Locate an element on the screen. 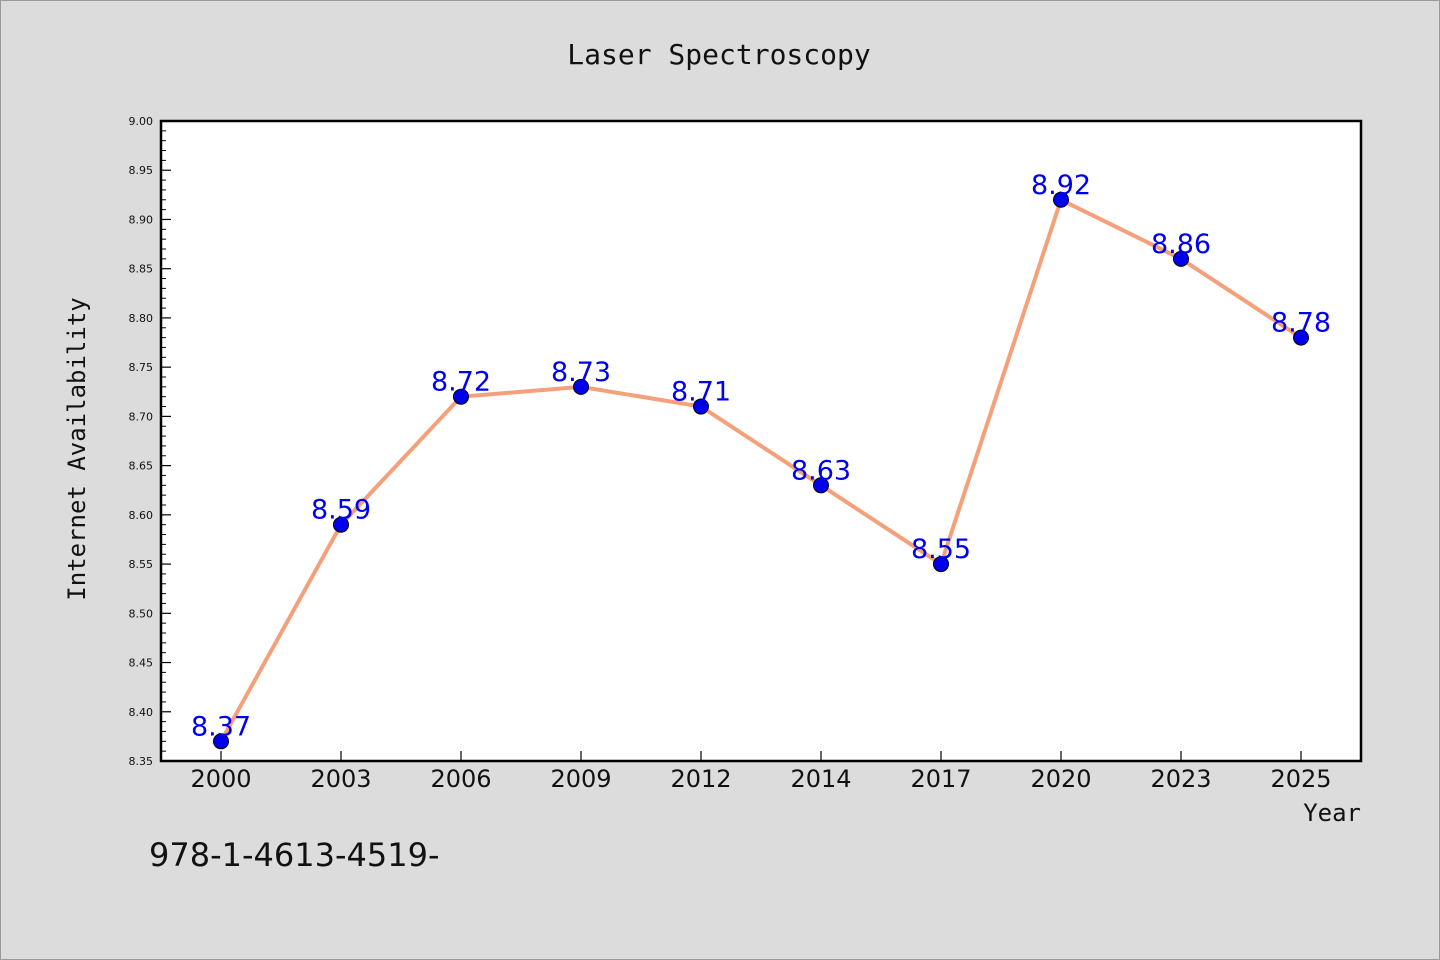 Image resolution: width=1440 pixels, height=960 pixels. data-label: 8.63 is located at coordinates (821, 470).